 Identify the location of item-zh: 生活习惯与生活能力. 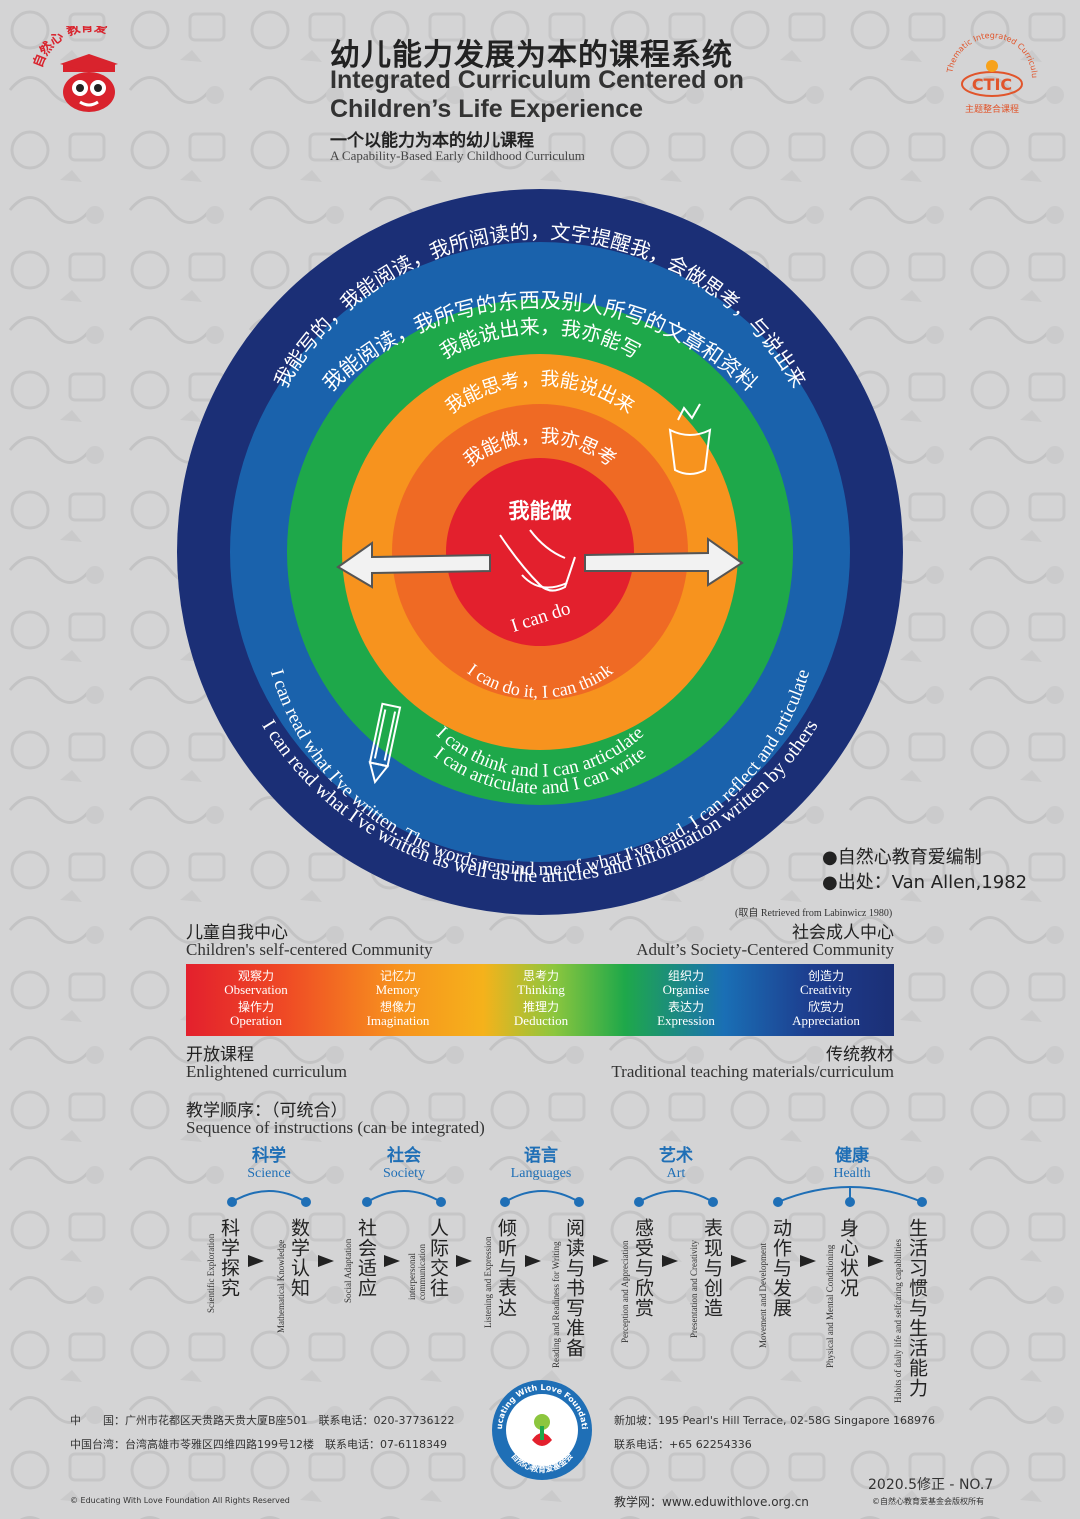
(917, 1308).